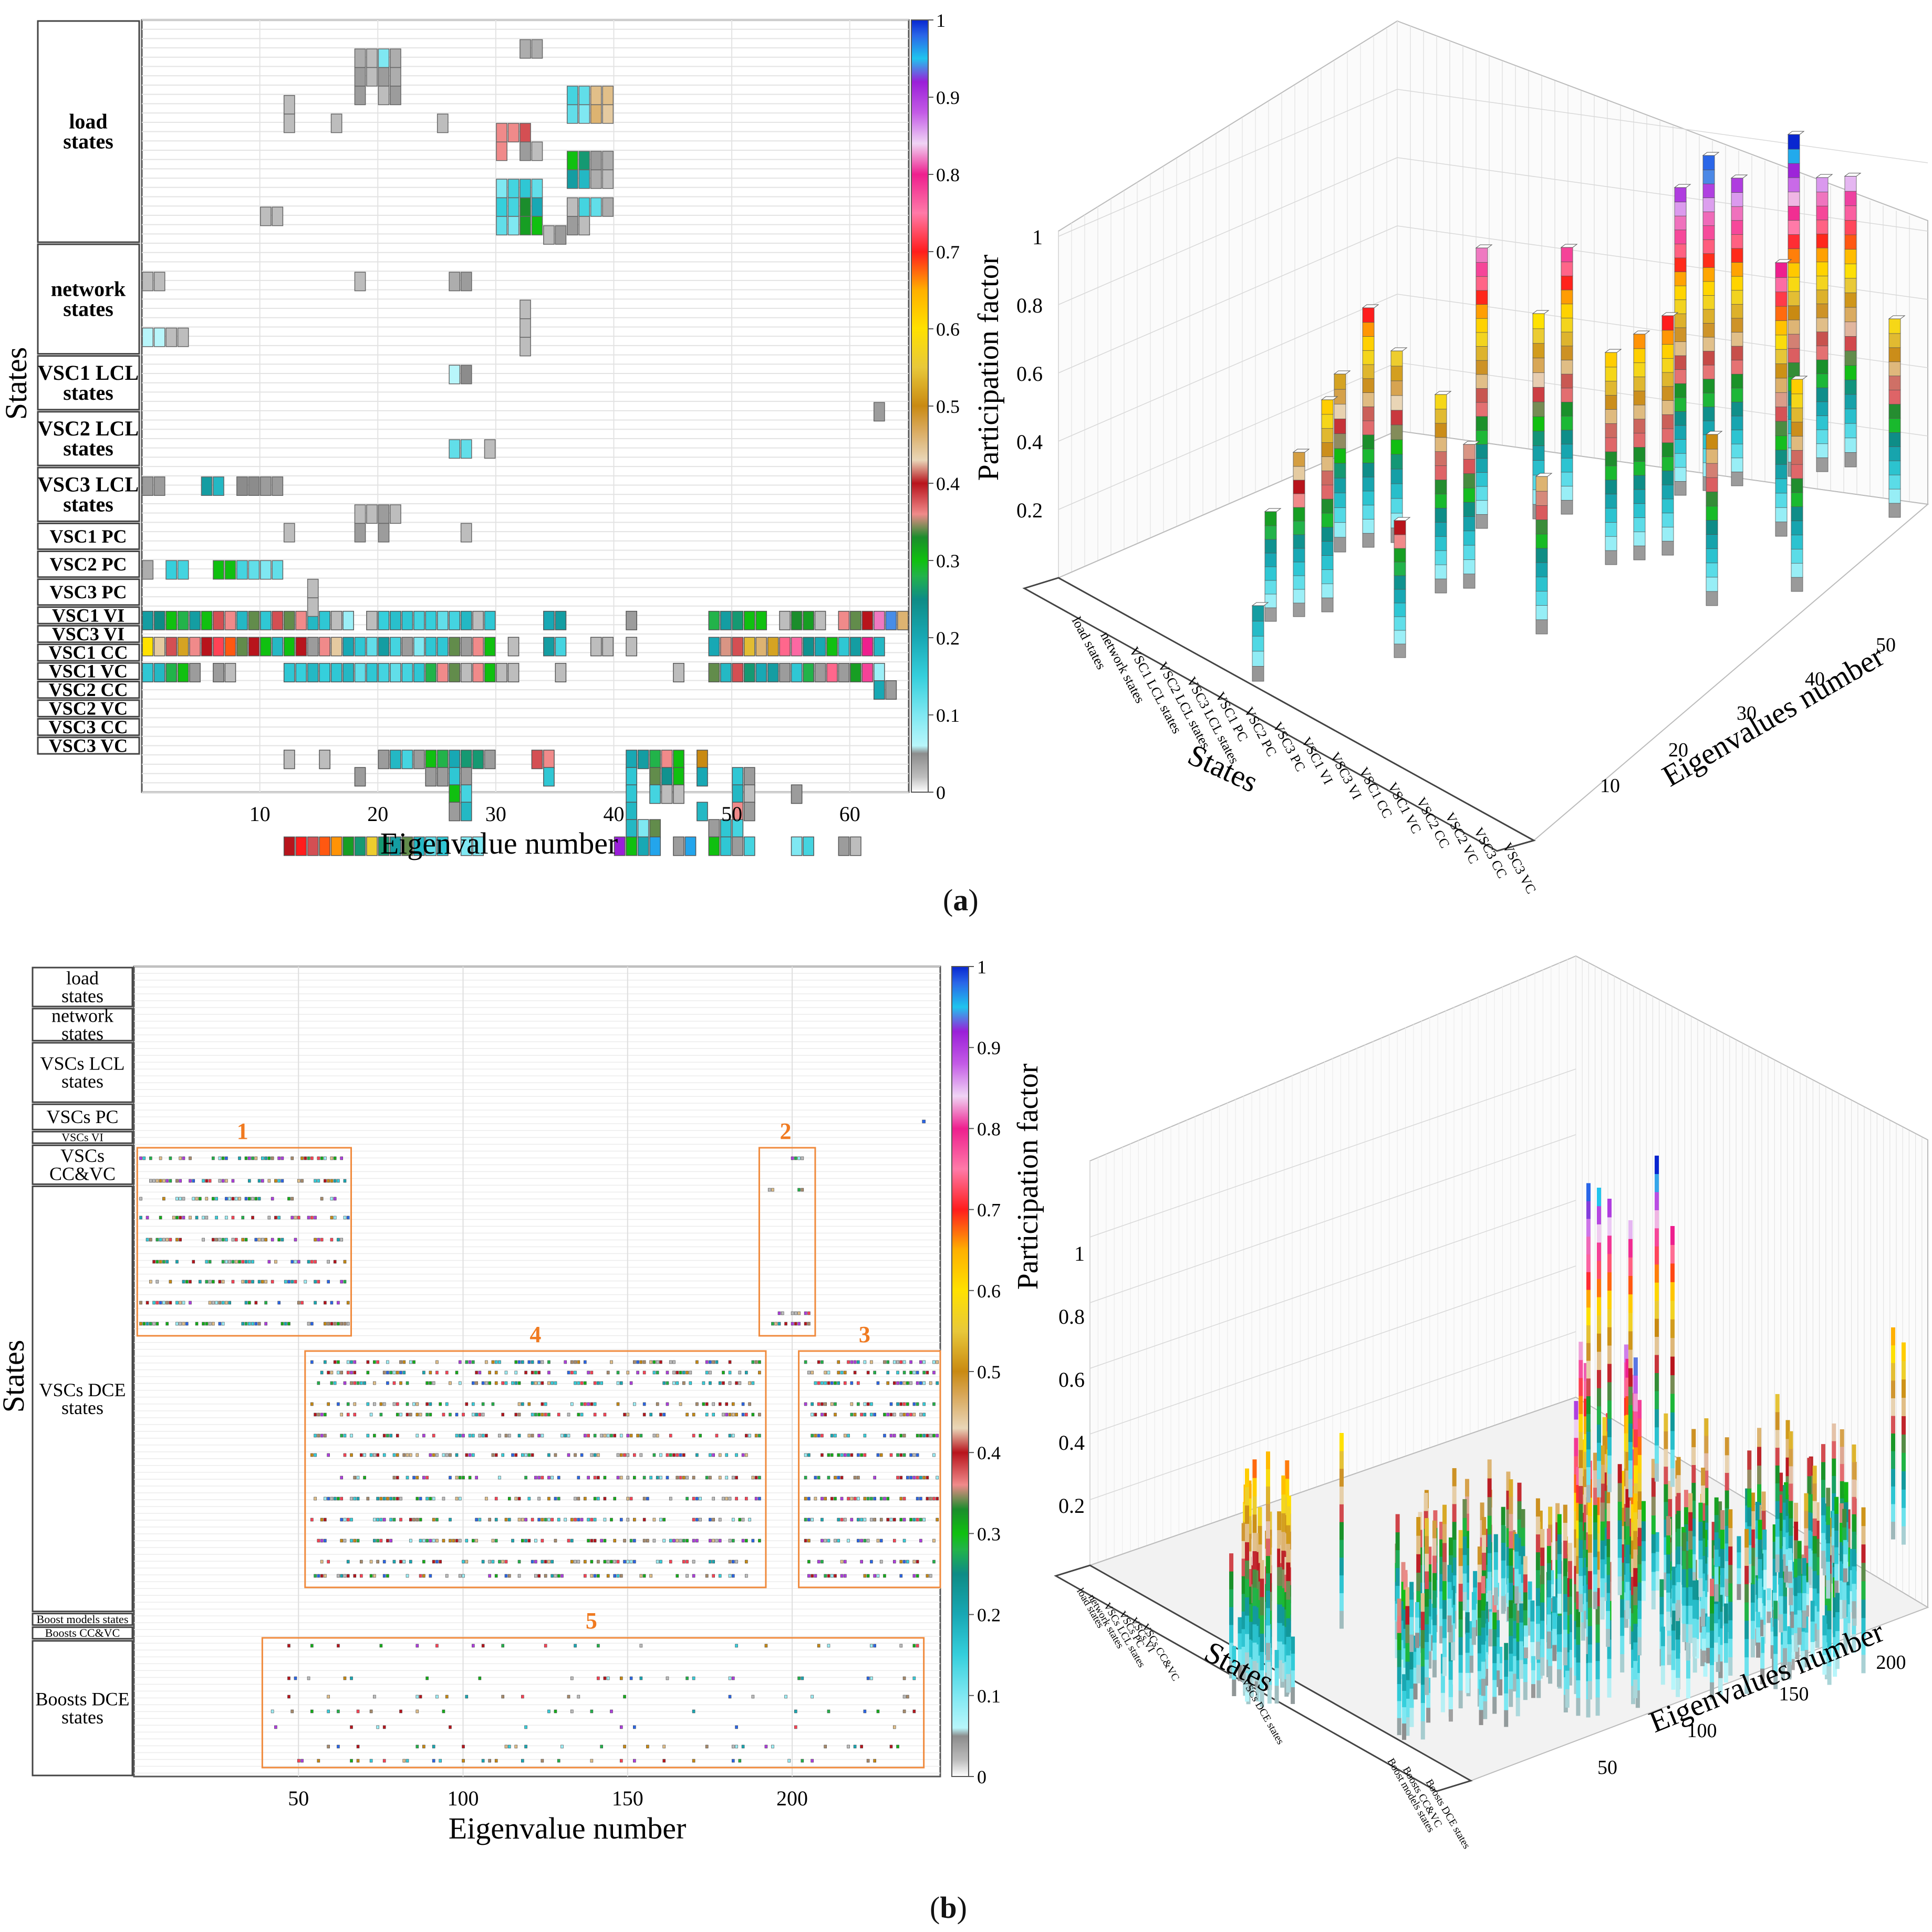 This screenshot has width=1932, height=1932. Describe the element at coordinates (948, 483) in the screenshot. I see `a-cbar-label: 0.4` at that location.